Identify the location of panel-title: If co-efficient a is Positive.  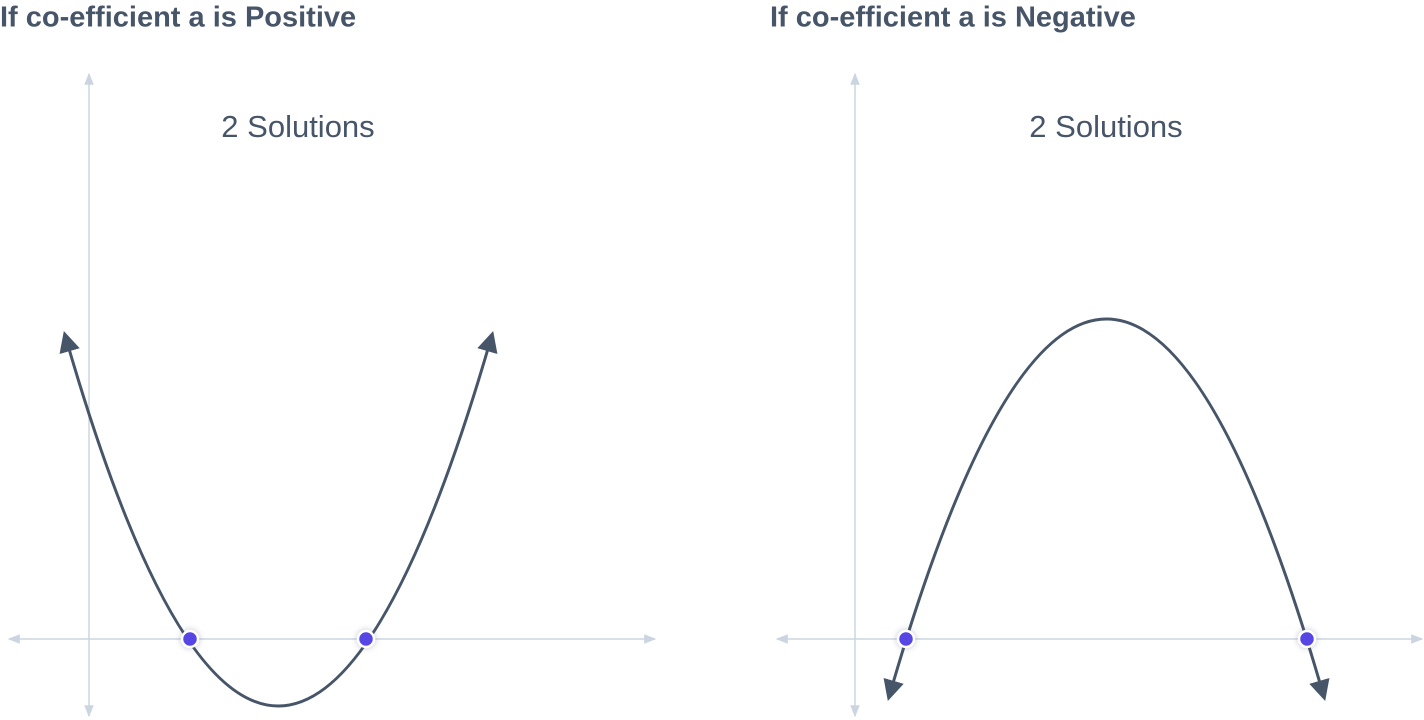
(178, 18).